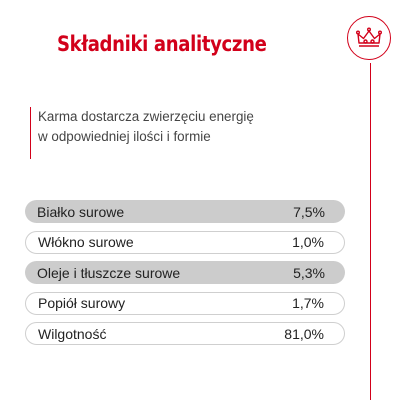  I want to click on nutrient-value: 7,5%, so click(309, 211).